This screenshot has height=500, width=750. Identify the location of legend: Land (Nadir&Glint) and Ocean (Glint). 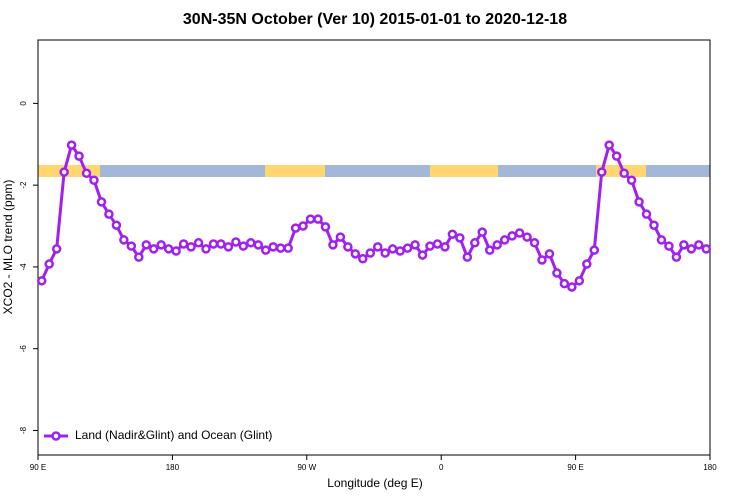
(158, 435).